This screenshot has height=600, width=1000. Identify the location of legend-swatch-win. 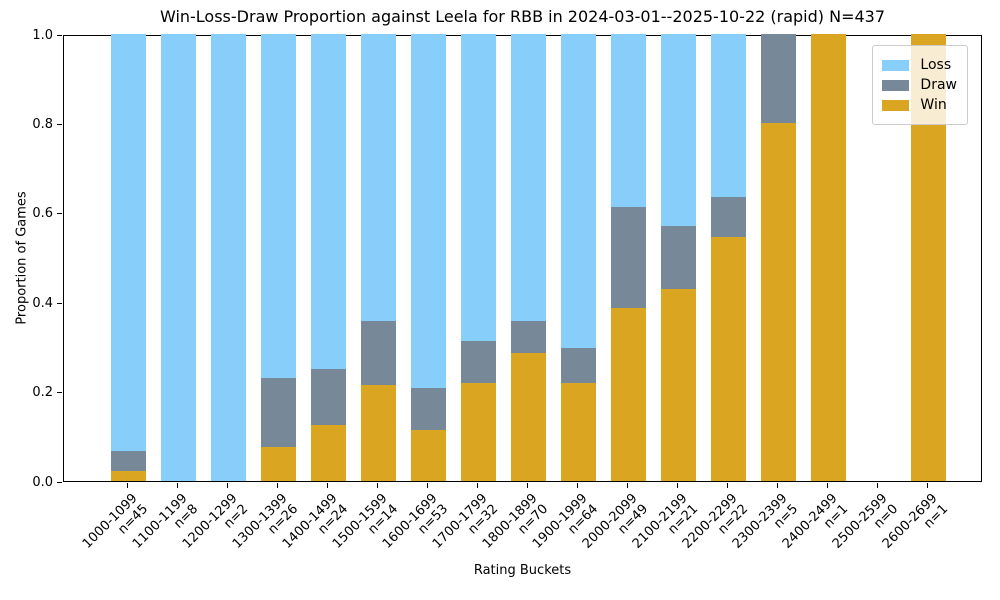
(896, 105).